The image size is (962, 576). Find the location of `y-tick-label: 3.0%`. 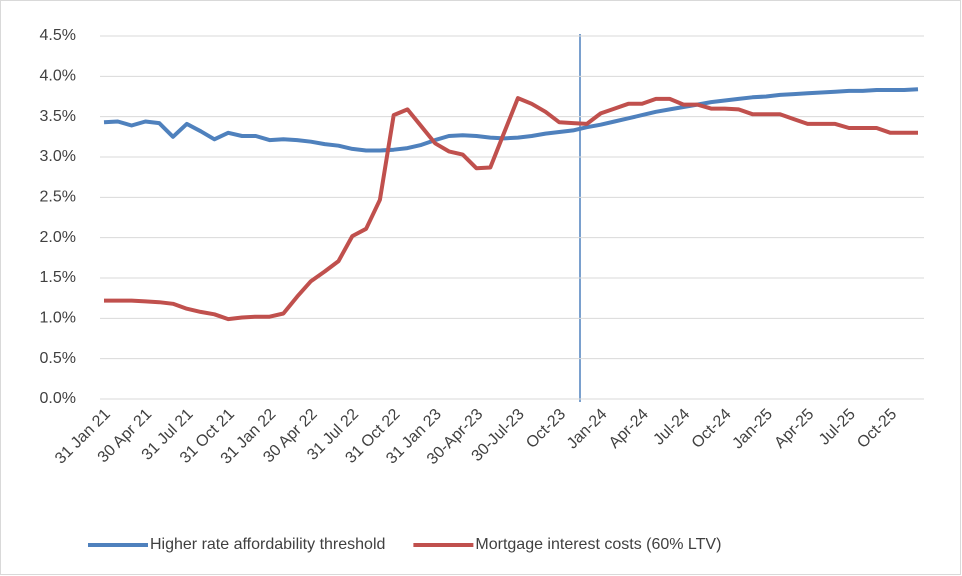

y-tick-label: 3.0% is located at coordinates (58, 156).